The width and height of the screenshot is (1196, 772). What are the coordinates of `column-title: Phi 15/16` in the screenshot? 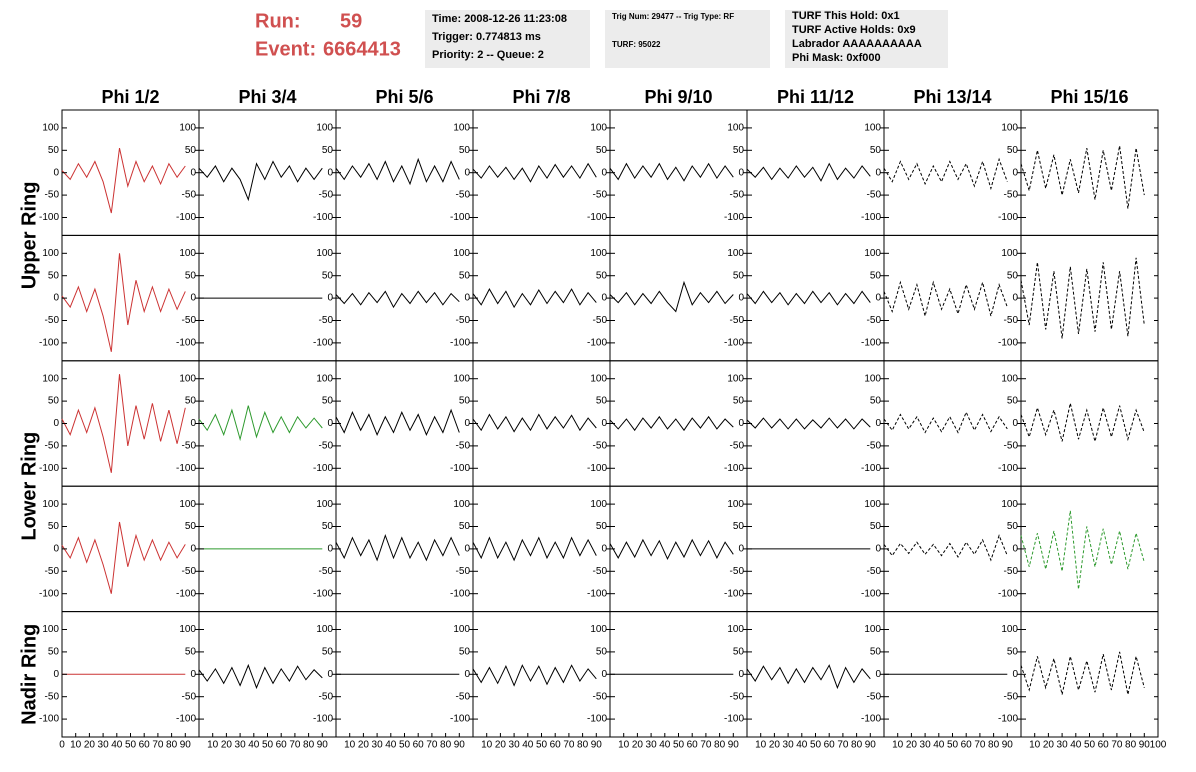 It's located at (1089, 97).